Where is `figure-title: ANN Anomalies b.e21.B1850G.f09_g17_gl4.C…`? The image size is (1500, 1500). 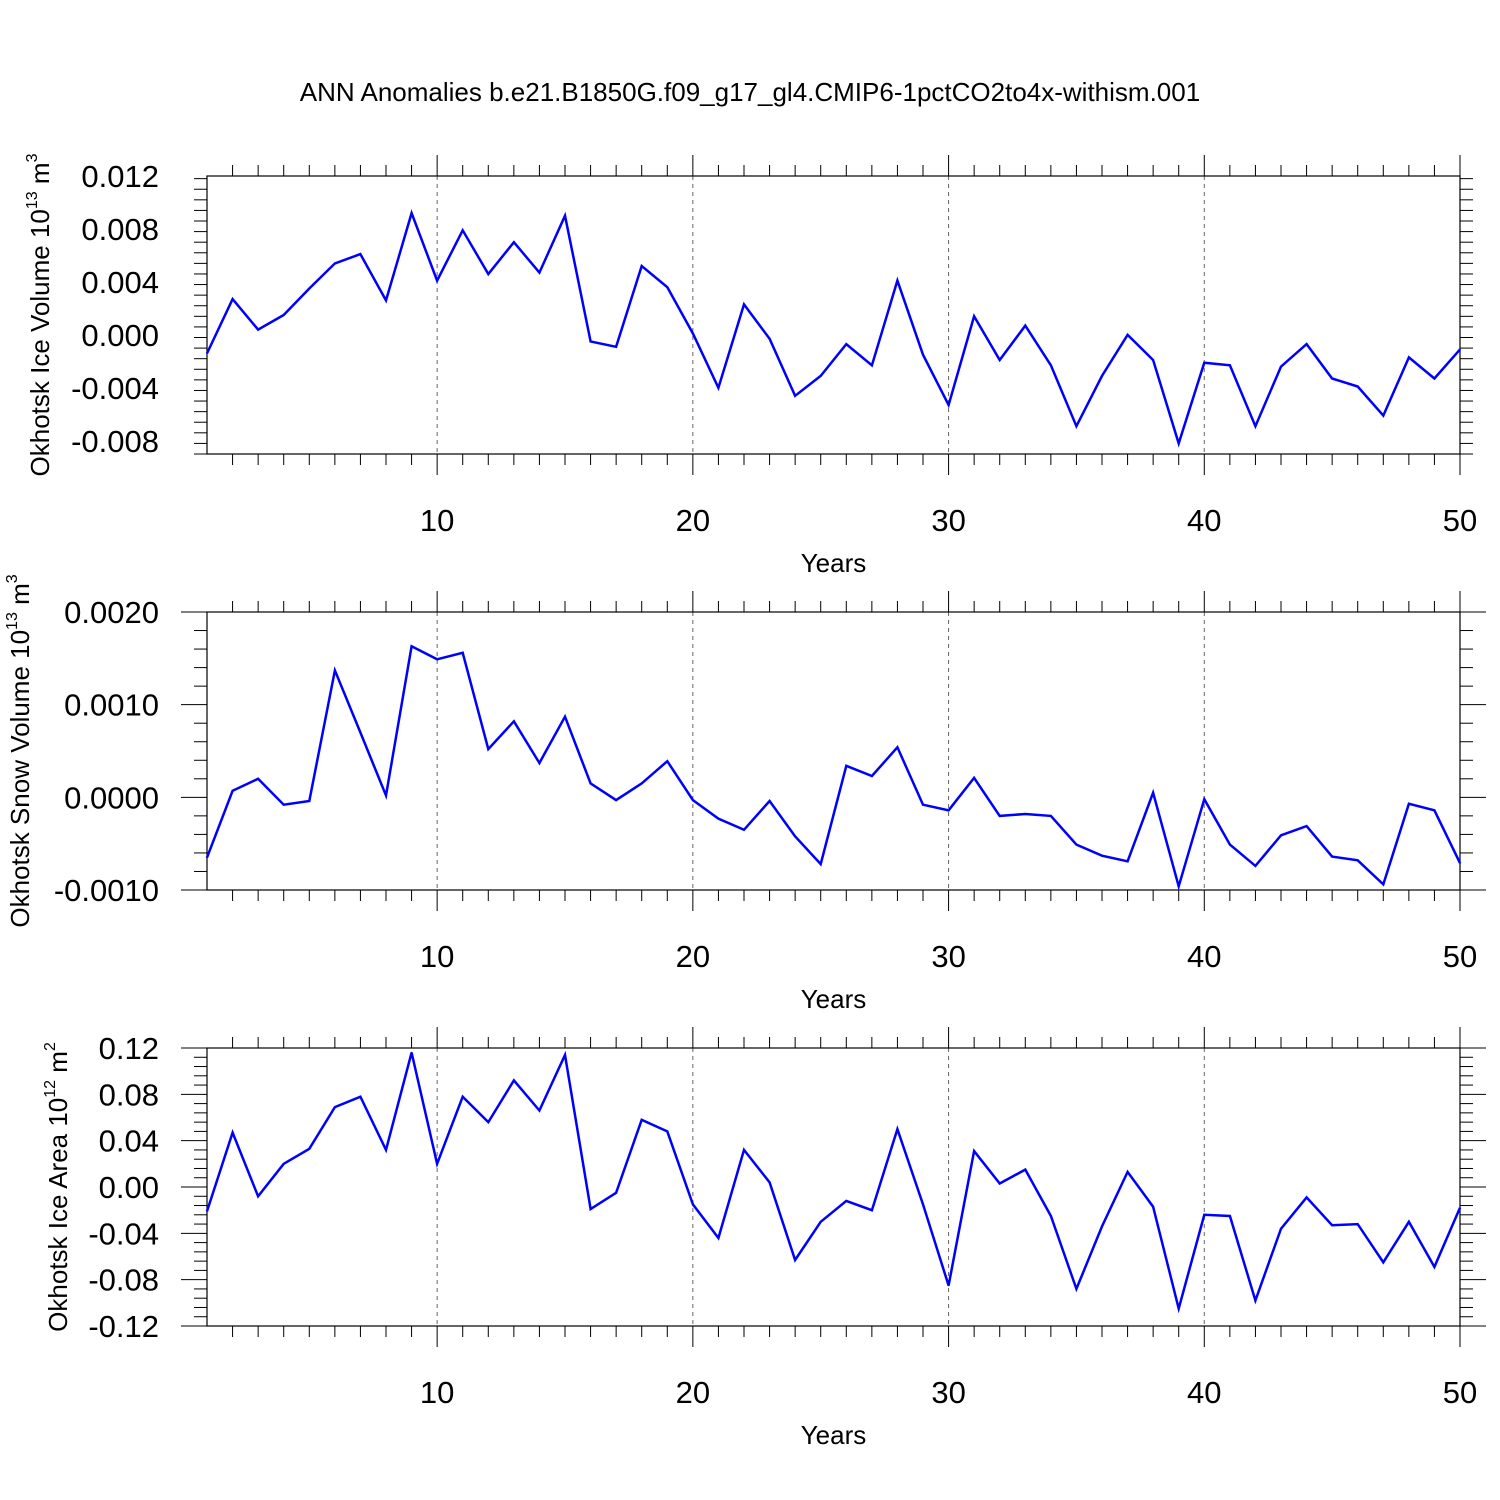
figure-title: ANN Anomalies b.e21.B1850G.f09_g17_gl4.C… is located at coordinates (750, 92).